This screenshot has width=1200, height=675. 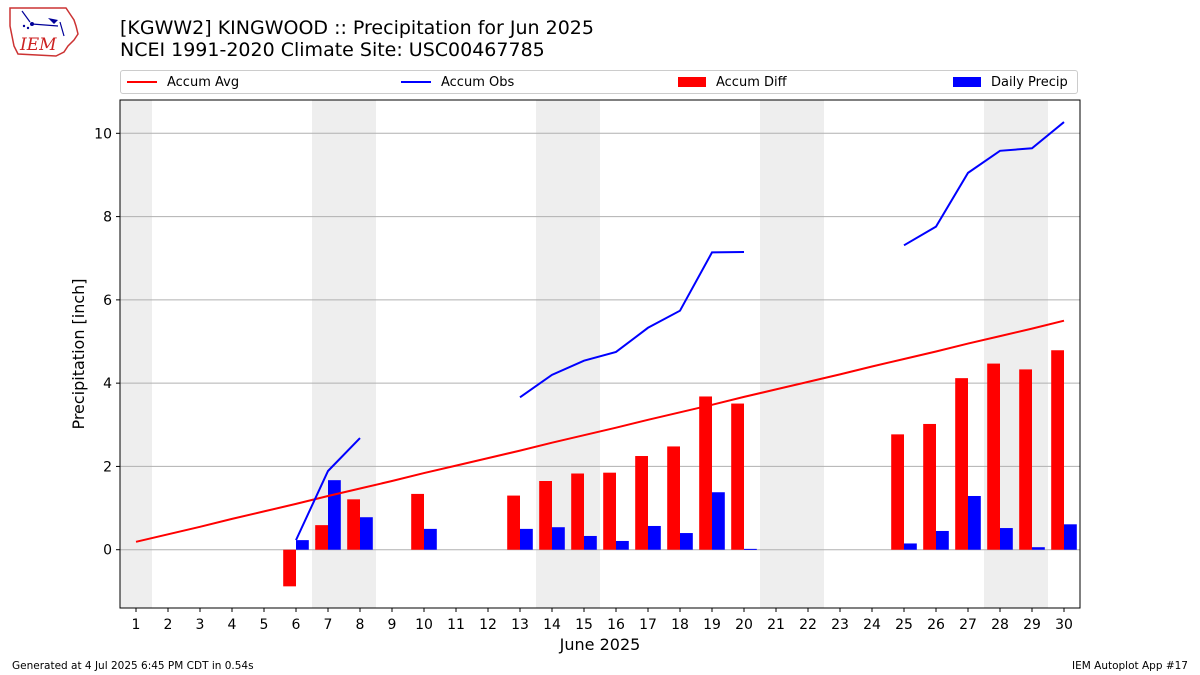 I want to click on y-tick-label-0: 0, so click(x=107, y=551).